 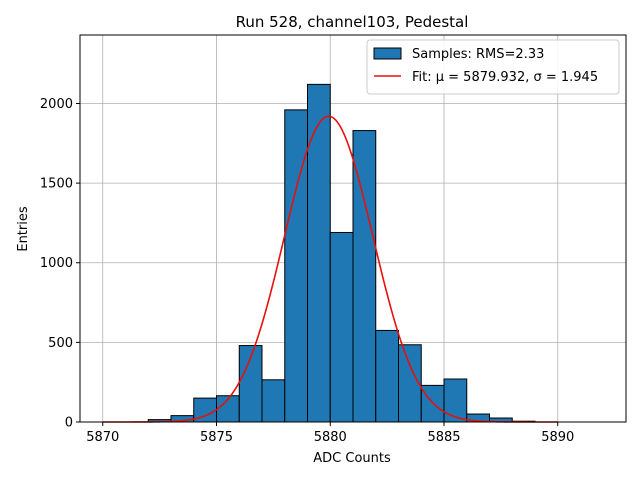 I want to click on y-tick-label: 1000, so click(x=56, y=263).